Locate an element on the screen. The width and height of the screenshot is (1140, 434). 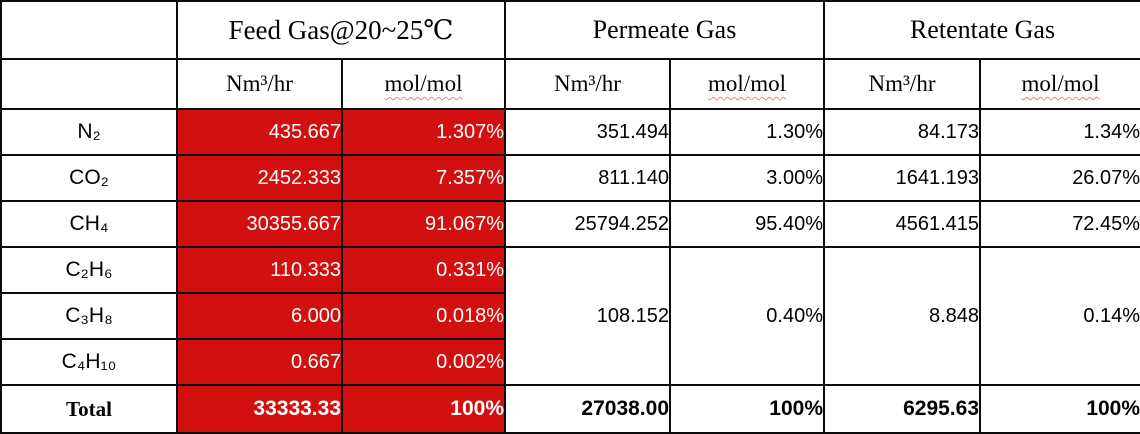
table-row-c3h8: C₃H₈ 6.000 0.018% is located at coordinates (570, 316).